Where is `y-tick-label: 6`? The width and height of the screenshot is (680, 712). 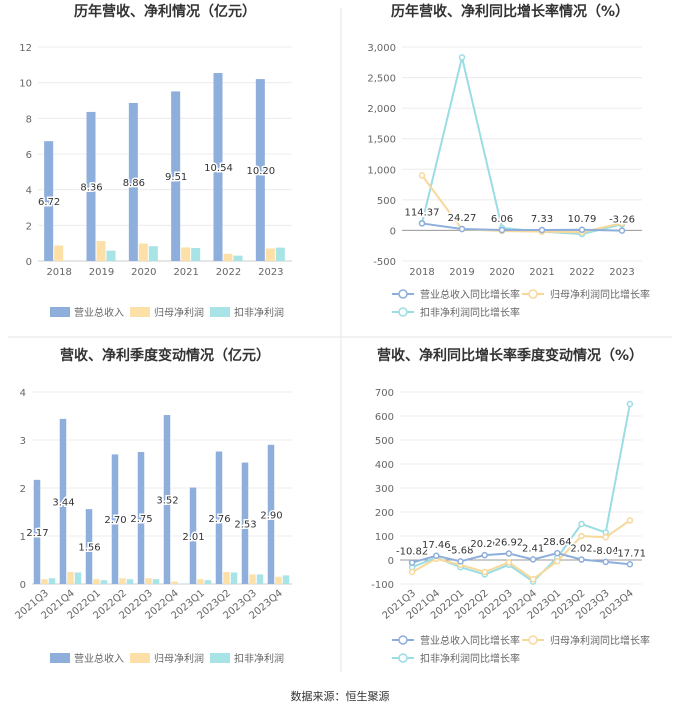
y-tick-label: 6 is located at coordinates (29, 155).